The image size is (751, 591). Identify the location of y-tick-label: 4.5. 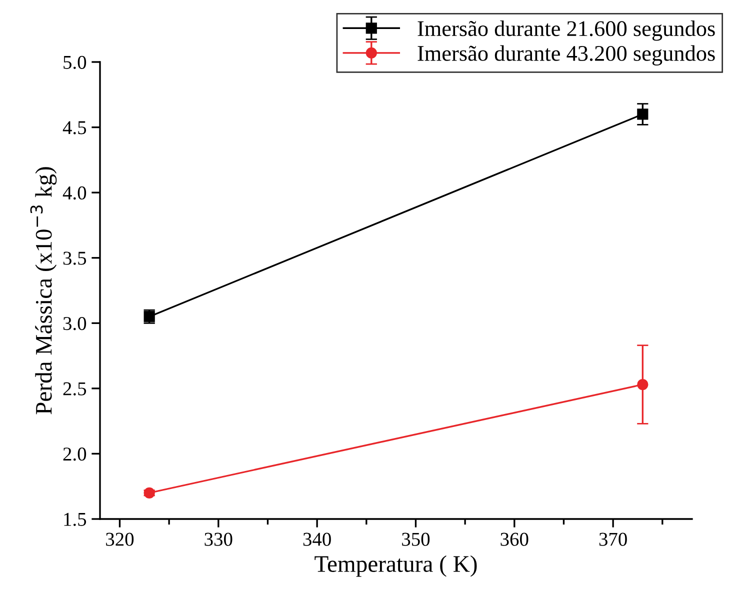
(74, 127).